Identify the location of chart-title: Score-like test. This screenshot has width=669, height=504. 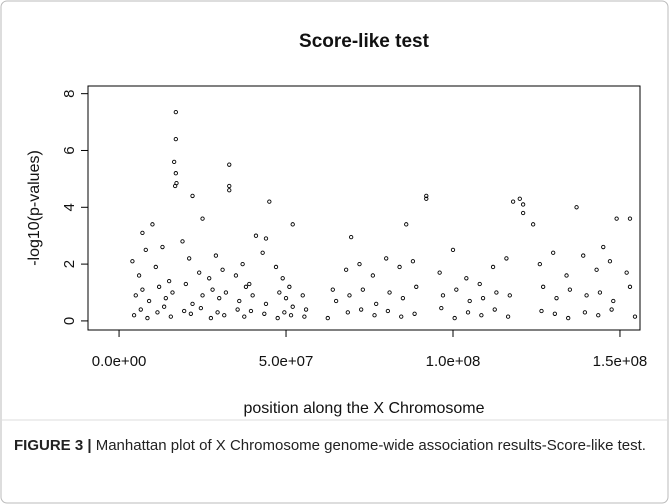
(364, 41).